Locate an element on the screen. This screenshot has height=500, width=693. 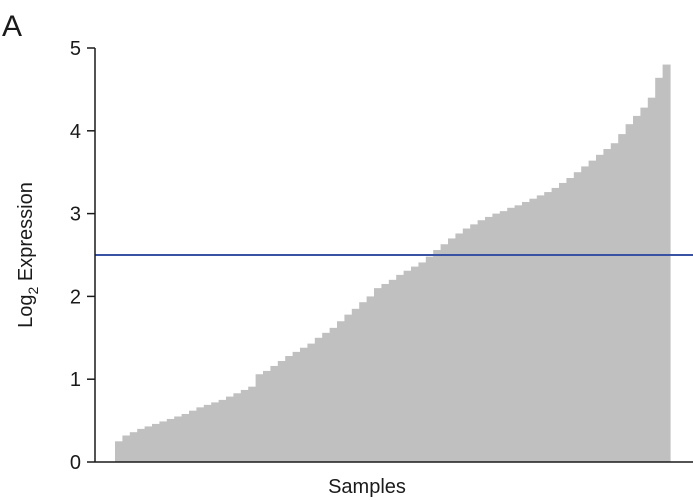
y-tick-label: 3 is located at coordinates (75, 215).